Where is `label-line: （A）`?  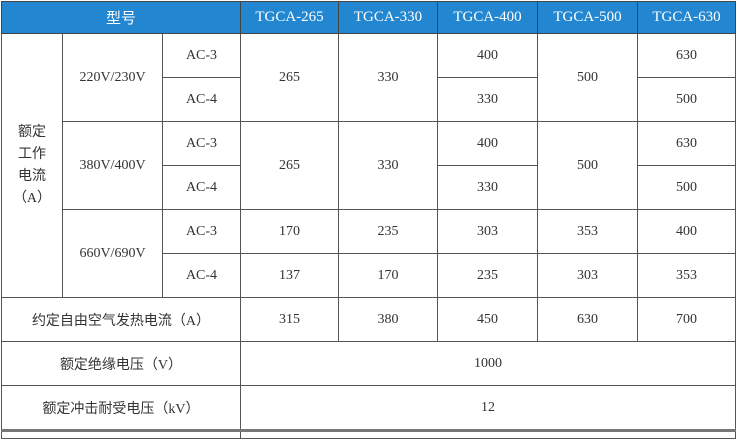 label-line: （A） is located at coordinates (32, 198).